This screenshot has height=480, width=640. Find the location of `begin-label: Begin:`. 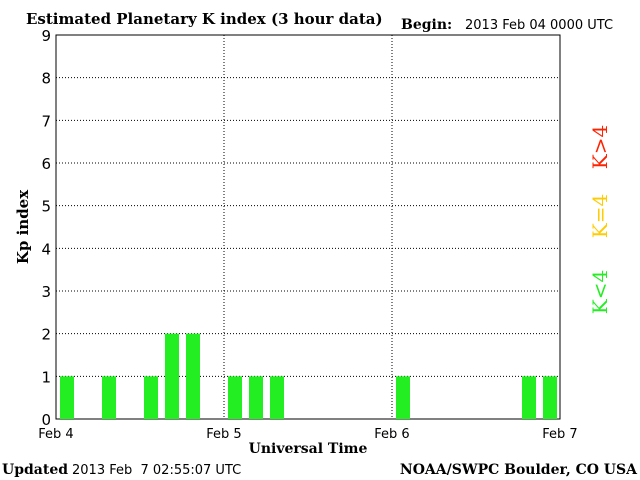

begin-label: Begin: is located at coordinates (426, 25).